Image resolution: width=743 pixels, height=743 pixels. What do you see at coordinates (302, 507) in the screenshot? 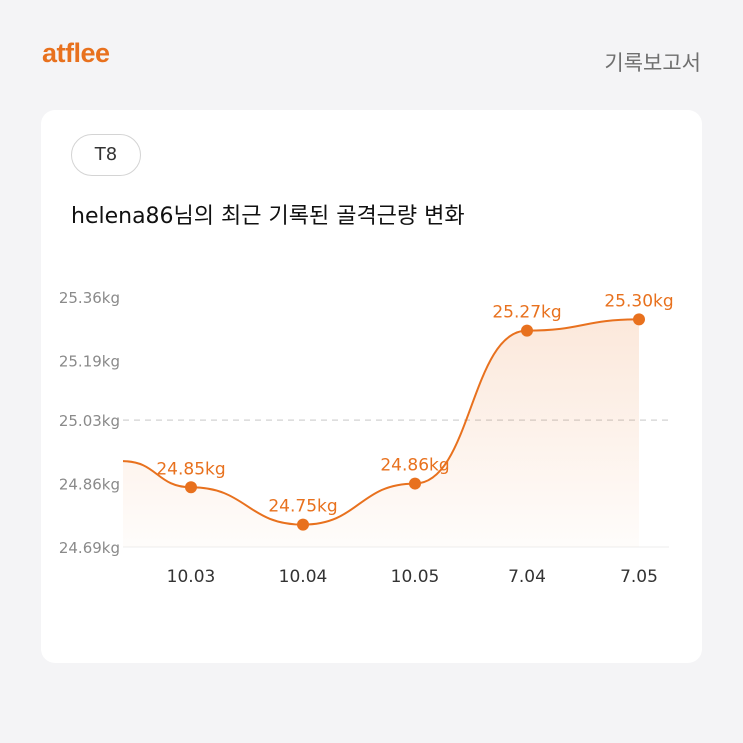
I see `data-label: 24.75kg` at bounding box center [302, 507].